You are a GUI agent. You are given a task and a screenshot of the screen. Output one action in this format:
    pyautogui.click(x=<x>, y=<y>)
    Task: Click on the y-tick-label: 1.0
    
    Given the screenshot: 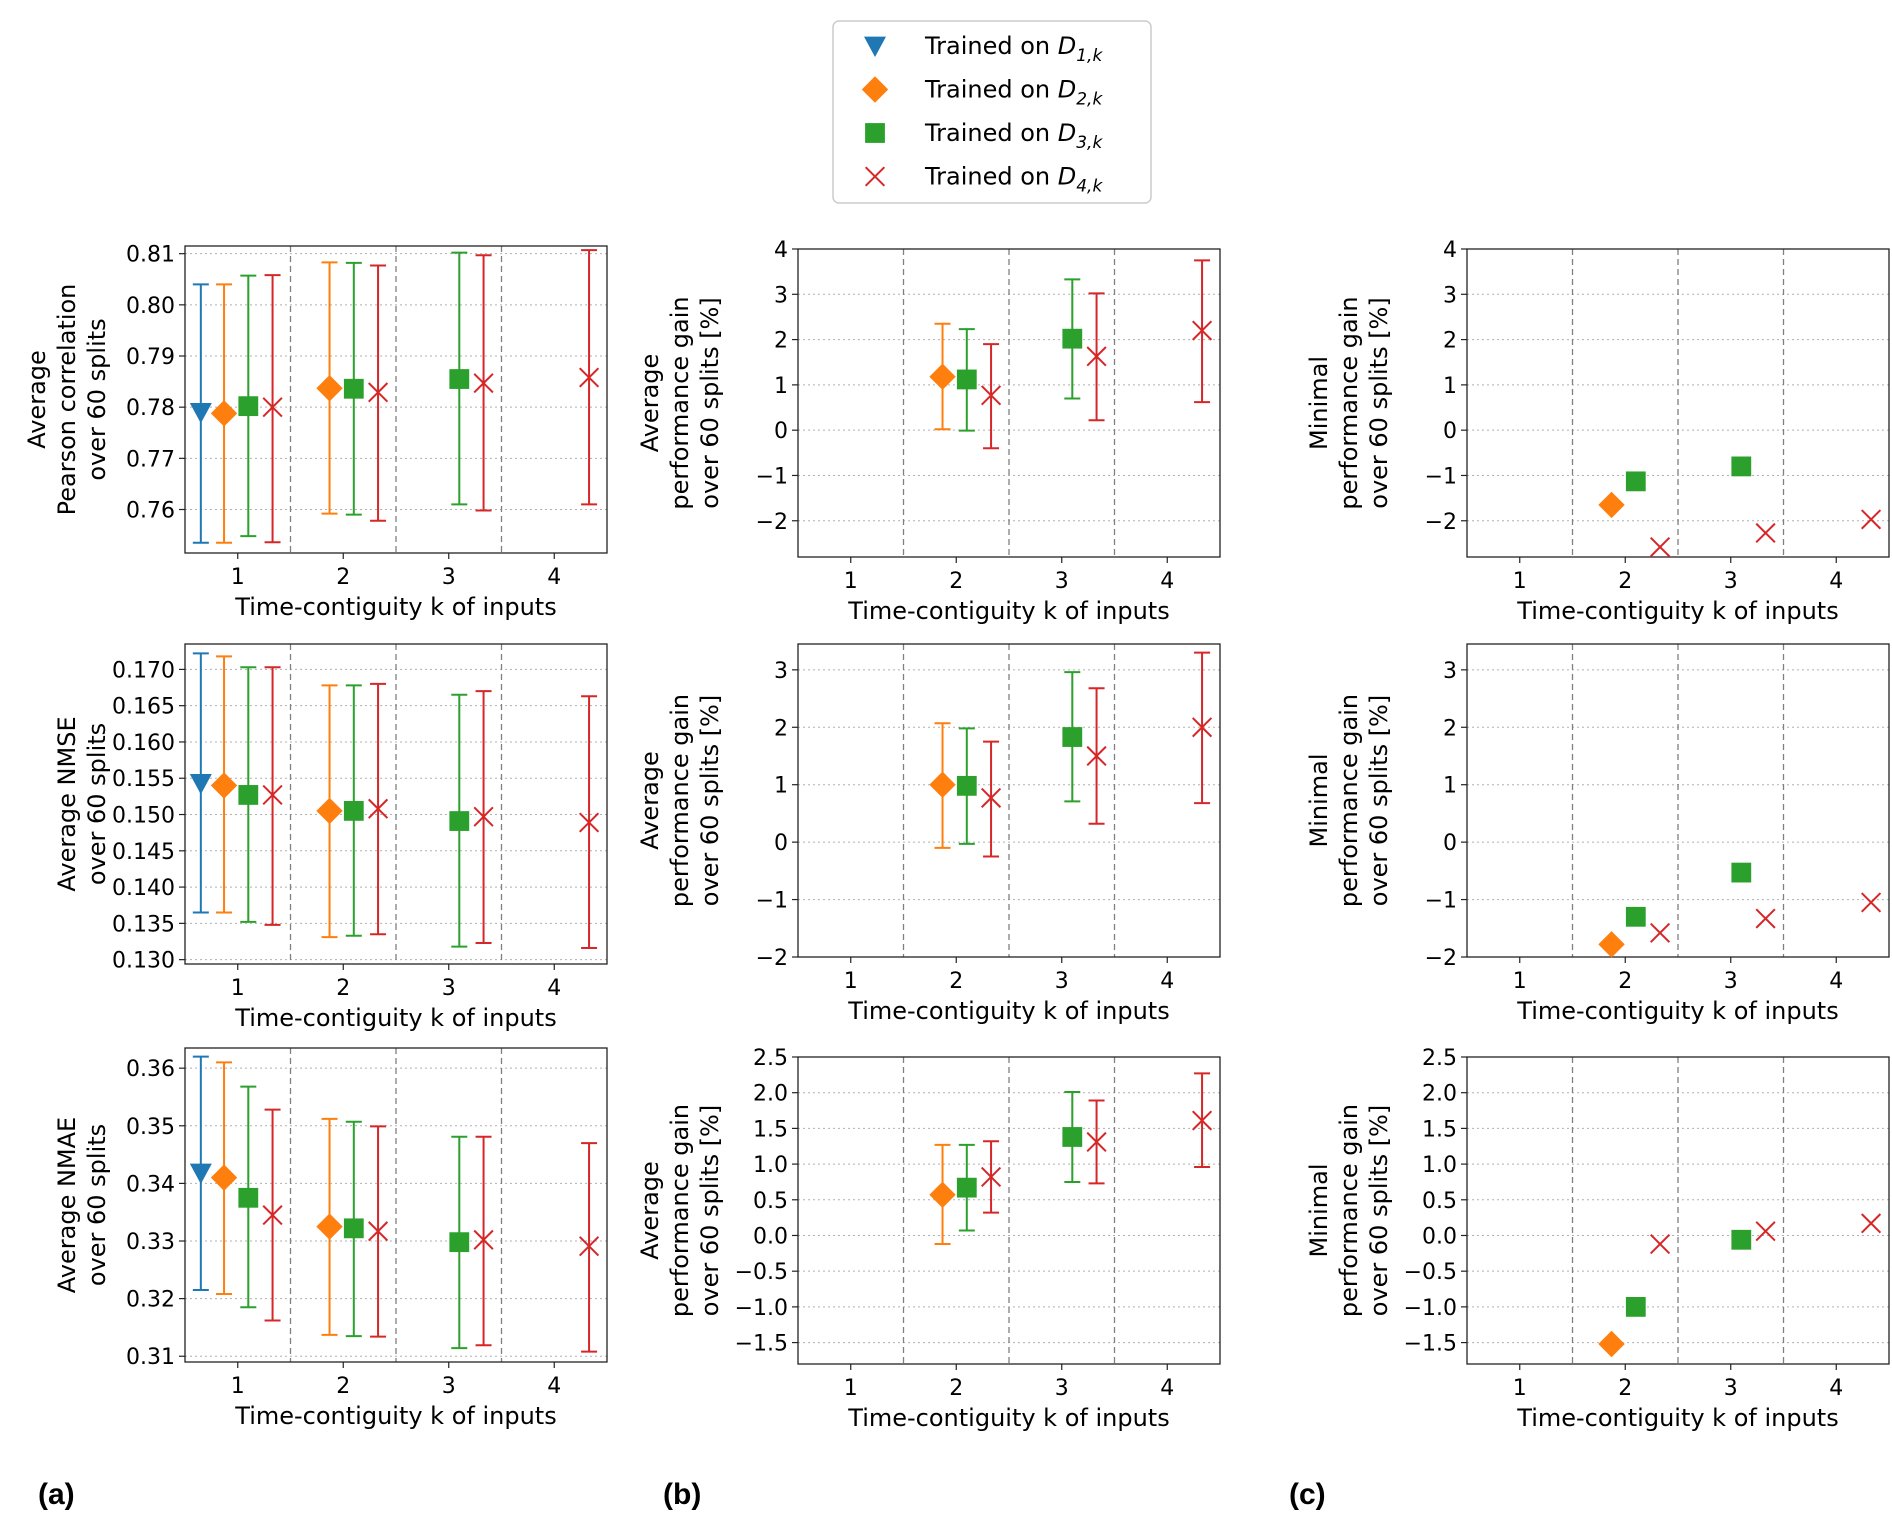 What is the action you would take?
    pyautogui.click(x=1439, y=1165)
    